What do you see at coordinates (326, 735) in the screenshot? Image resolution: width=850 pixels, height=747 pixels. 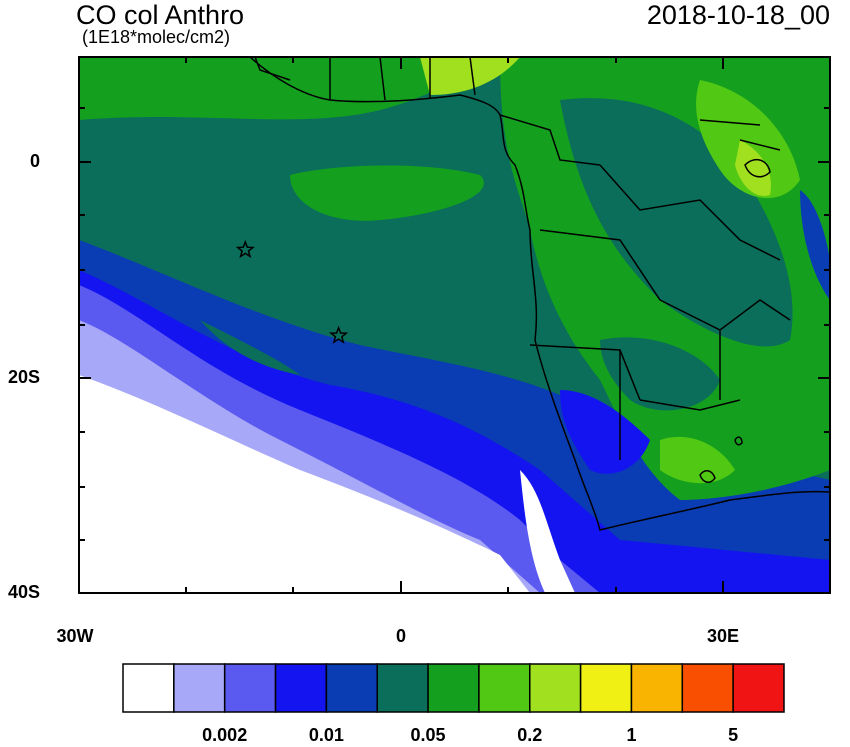 I see `colorbar-label: 0.01` at bounding box center [326, 735].